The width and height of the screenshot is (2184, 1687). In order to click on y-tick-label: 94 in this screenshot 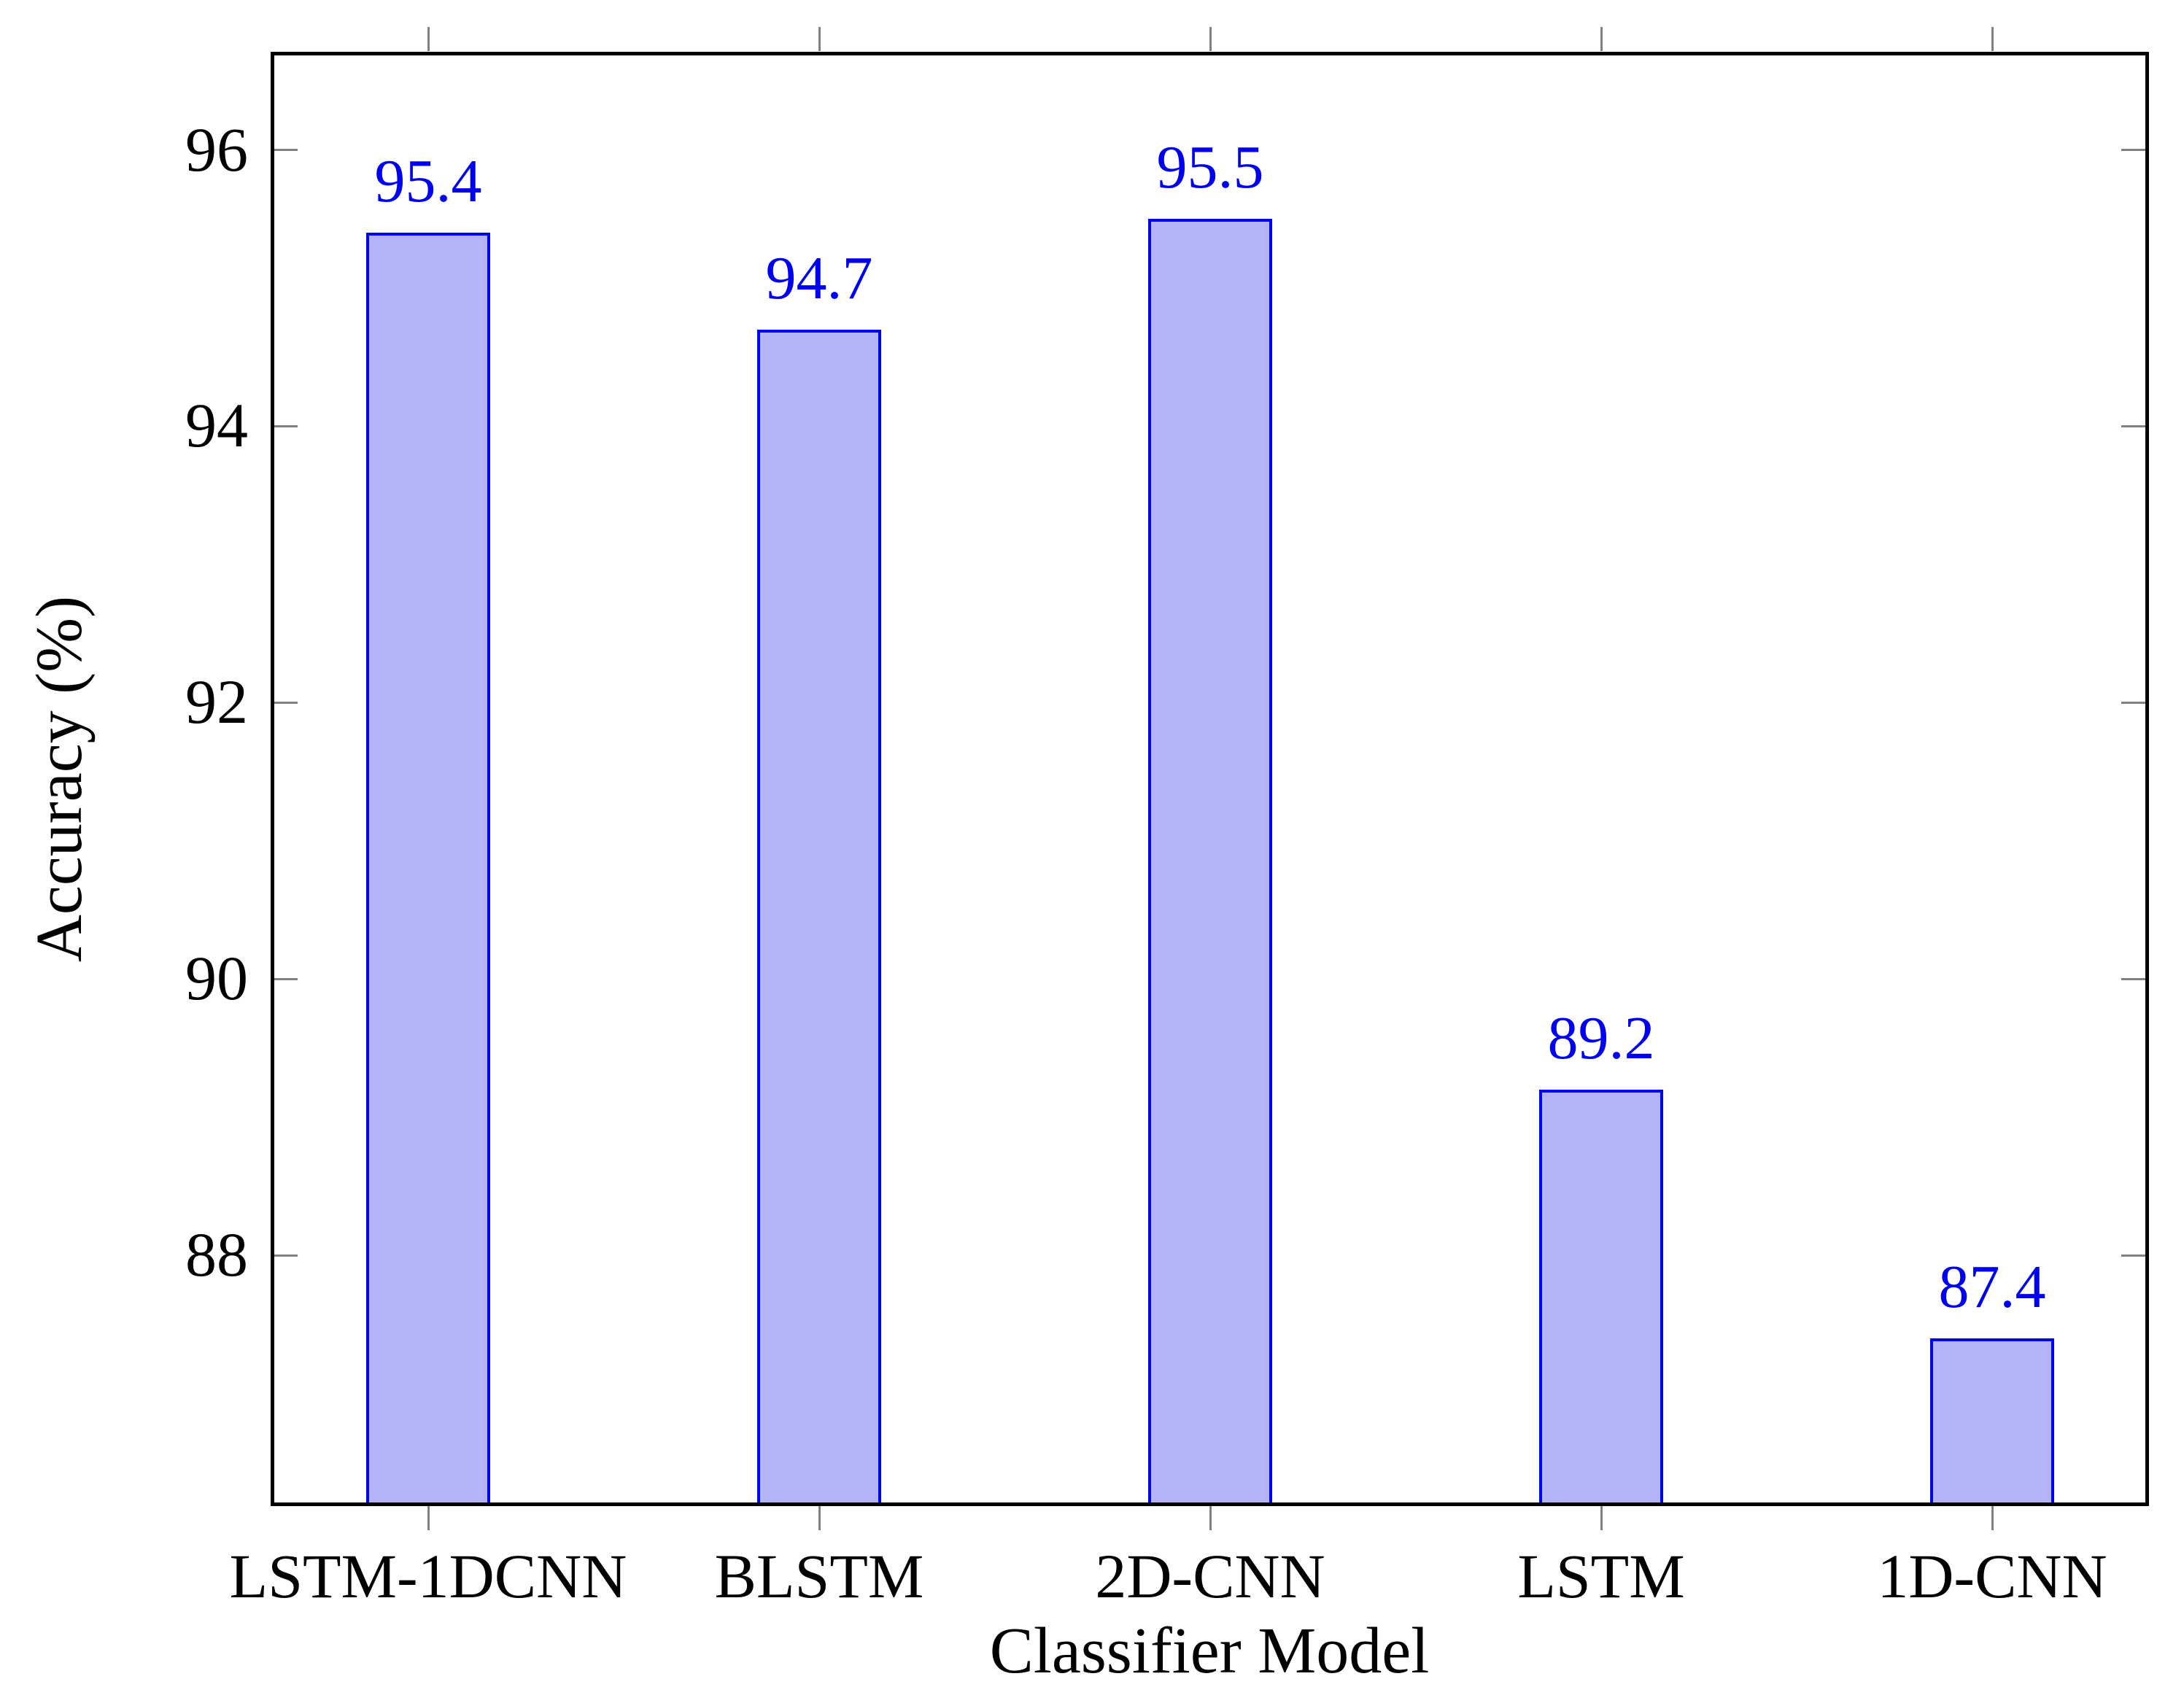, I will do `click(216, 425)`.